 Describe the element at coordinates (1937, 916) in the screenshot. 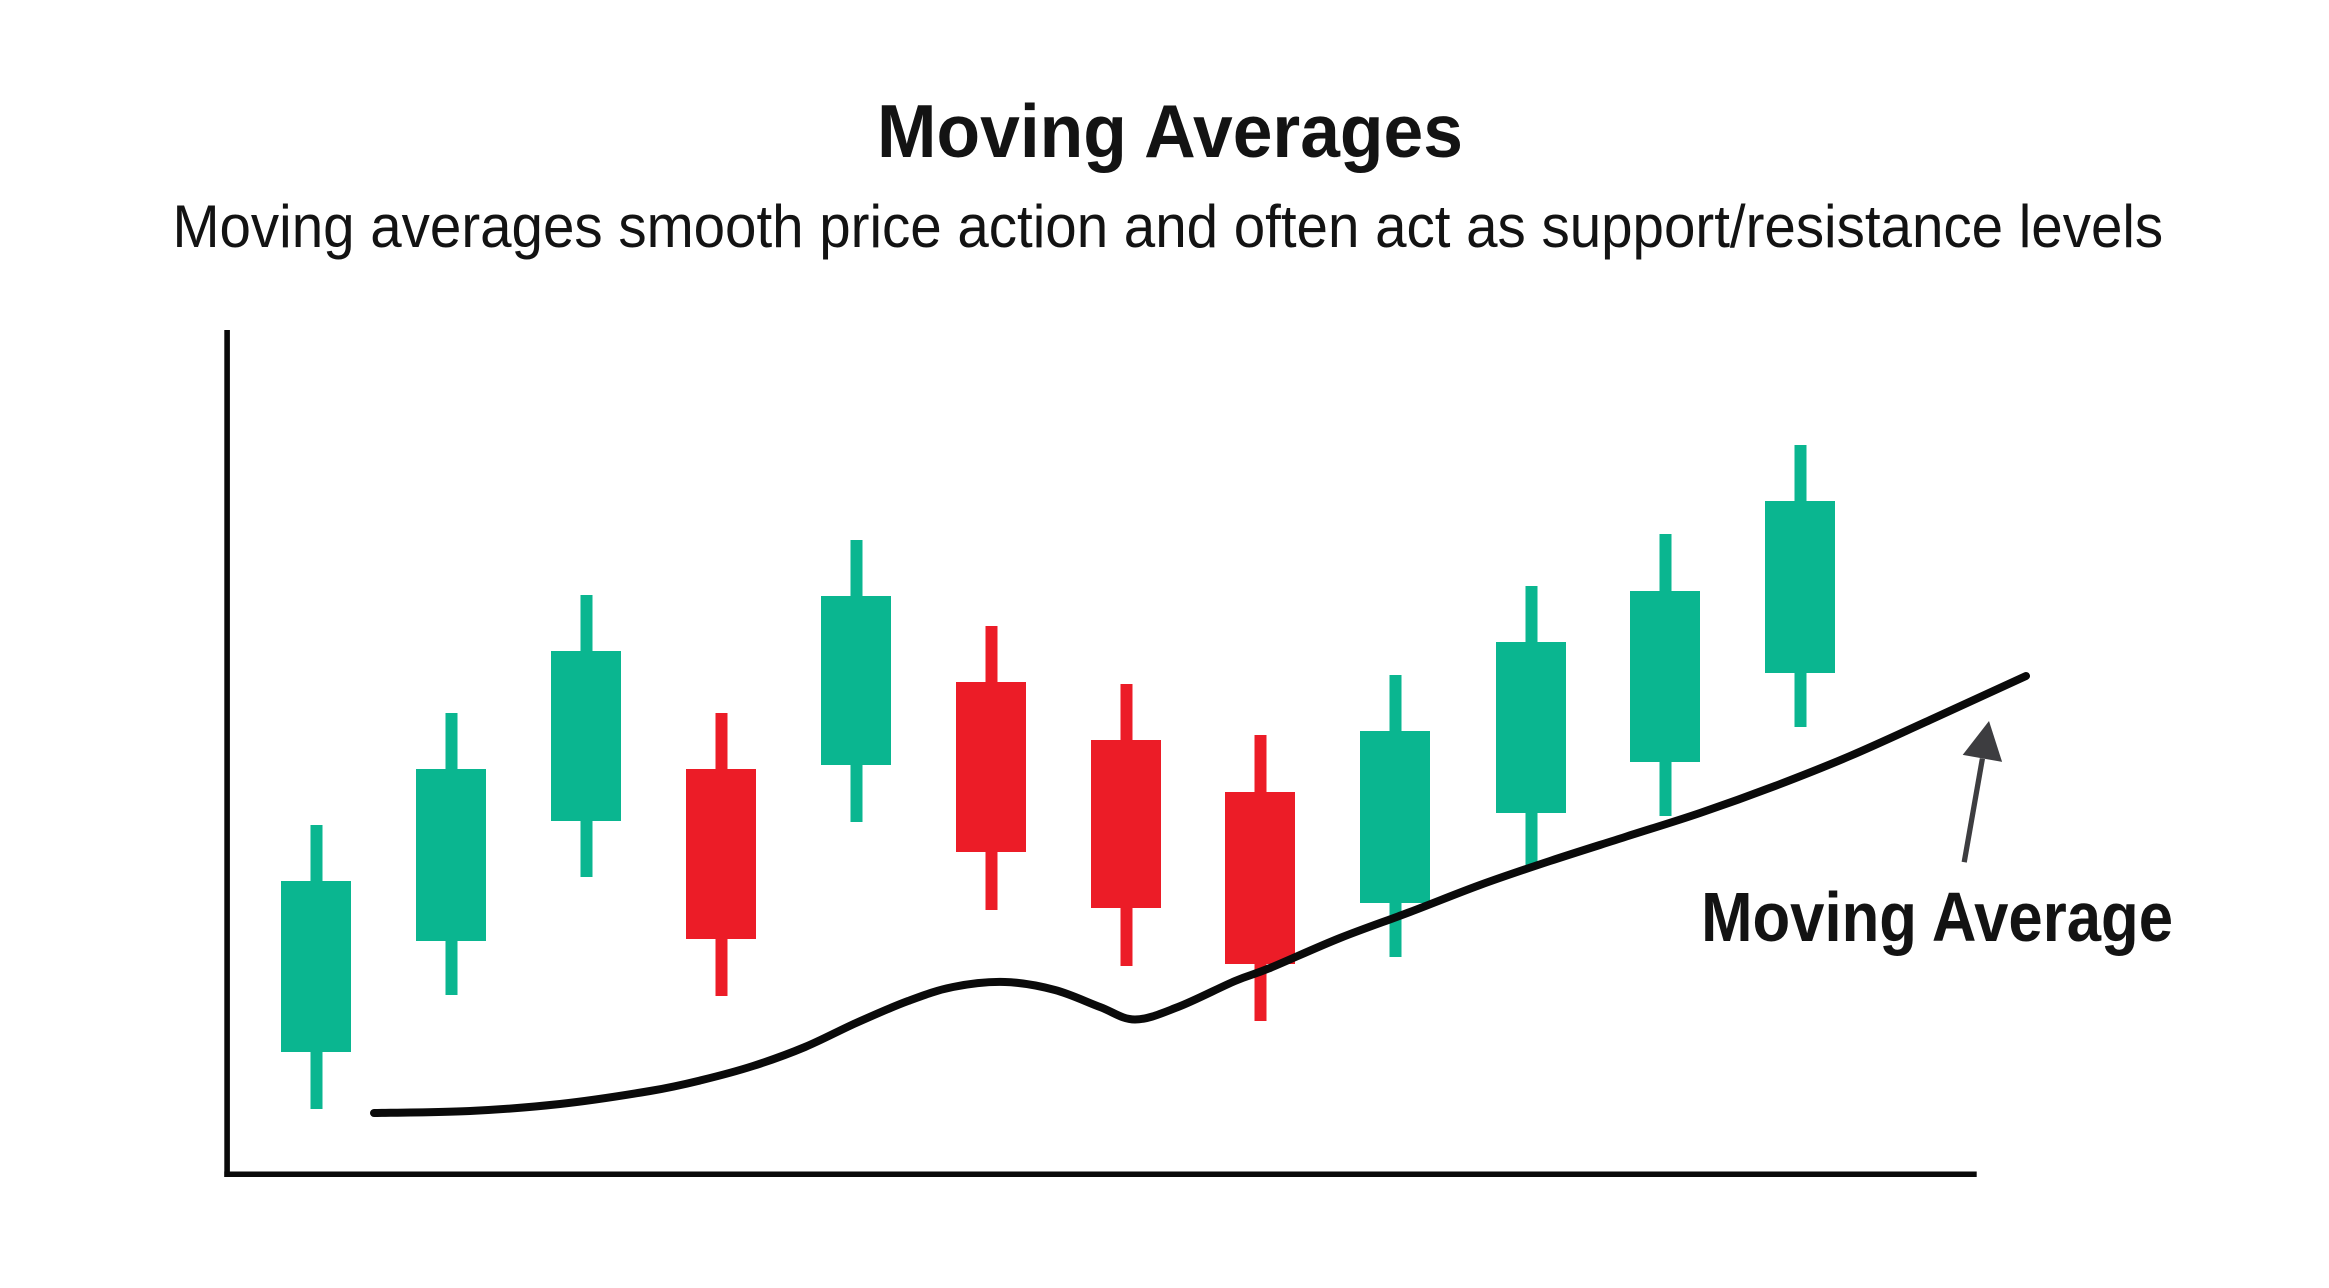

I see `svg-text: Moving Average` at that location.